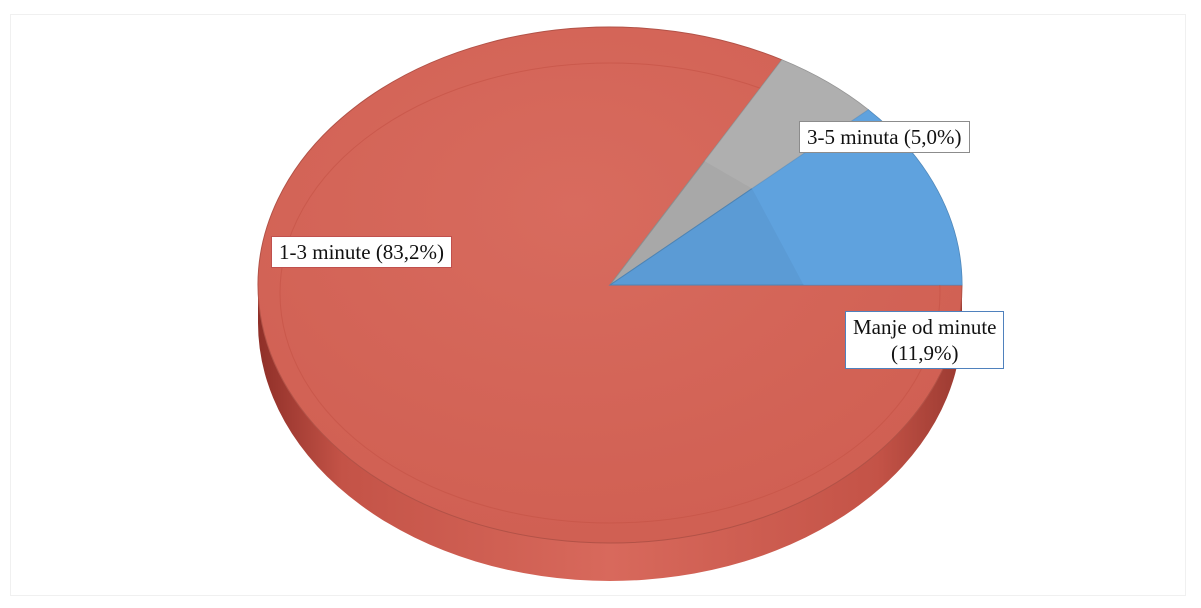  What do you see at coordinates (884, 137) in the screenshot?
I see `slice-label-3-5-minuta: 3-5 minuta (5,0%)` at bounding box center [884, 137].